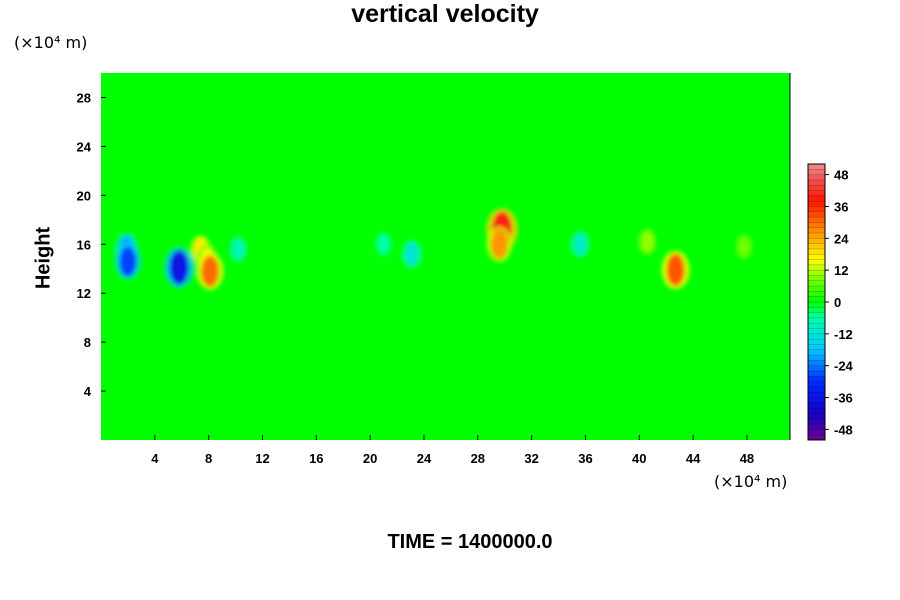 The image size is (900, 600). I want to click on x-tick-label: 48, so click(747, 458).